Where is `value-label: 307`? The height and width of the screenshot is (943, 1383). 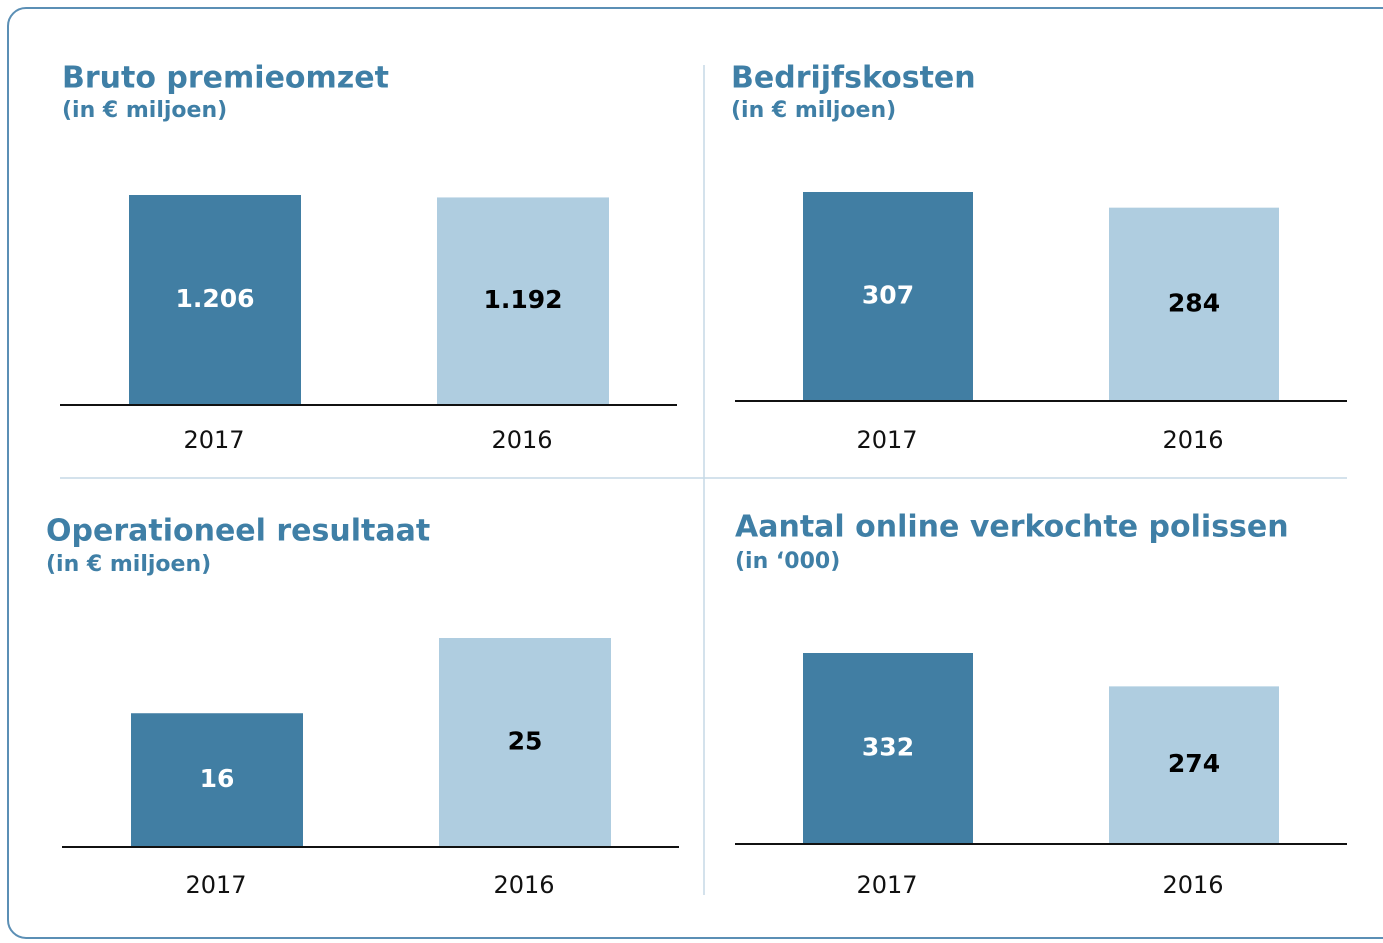 value-label: 307 is located at coordinates (888, 295).